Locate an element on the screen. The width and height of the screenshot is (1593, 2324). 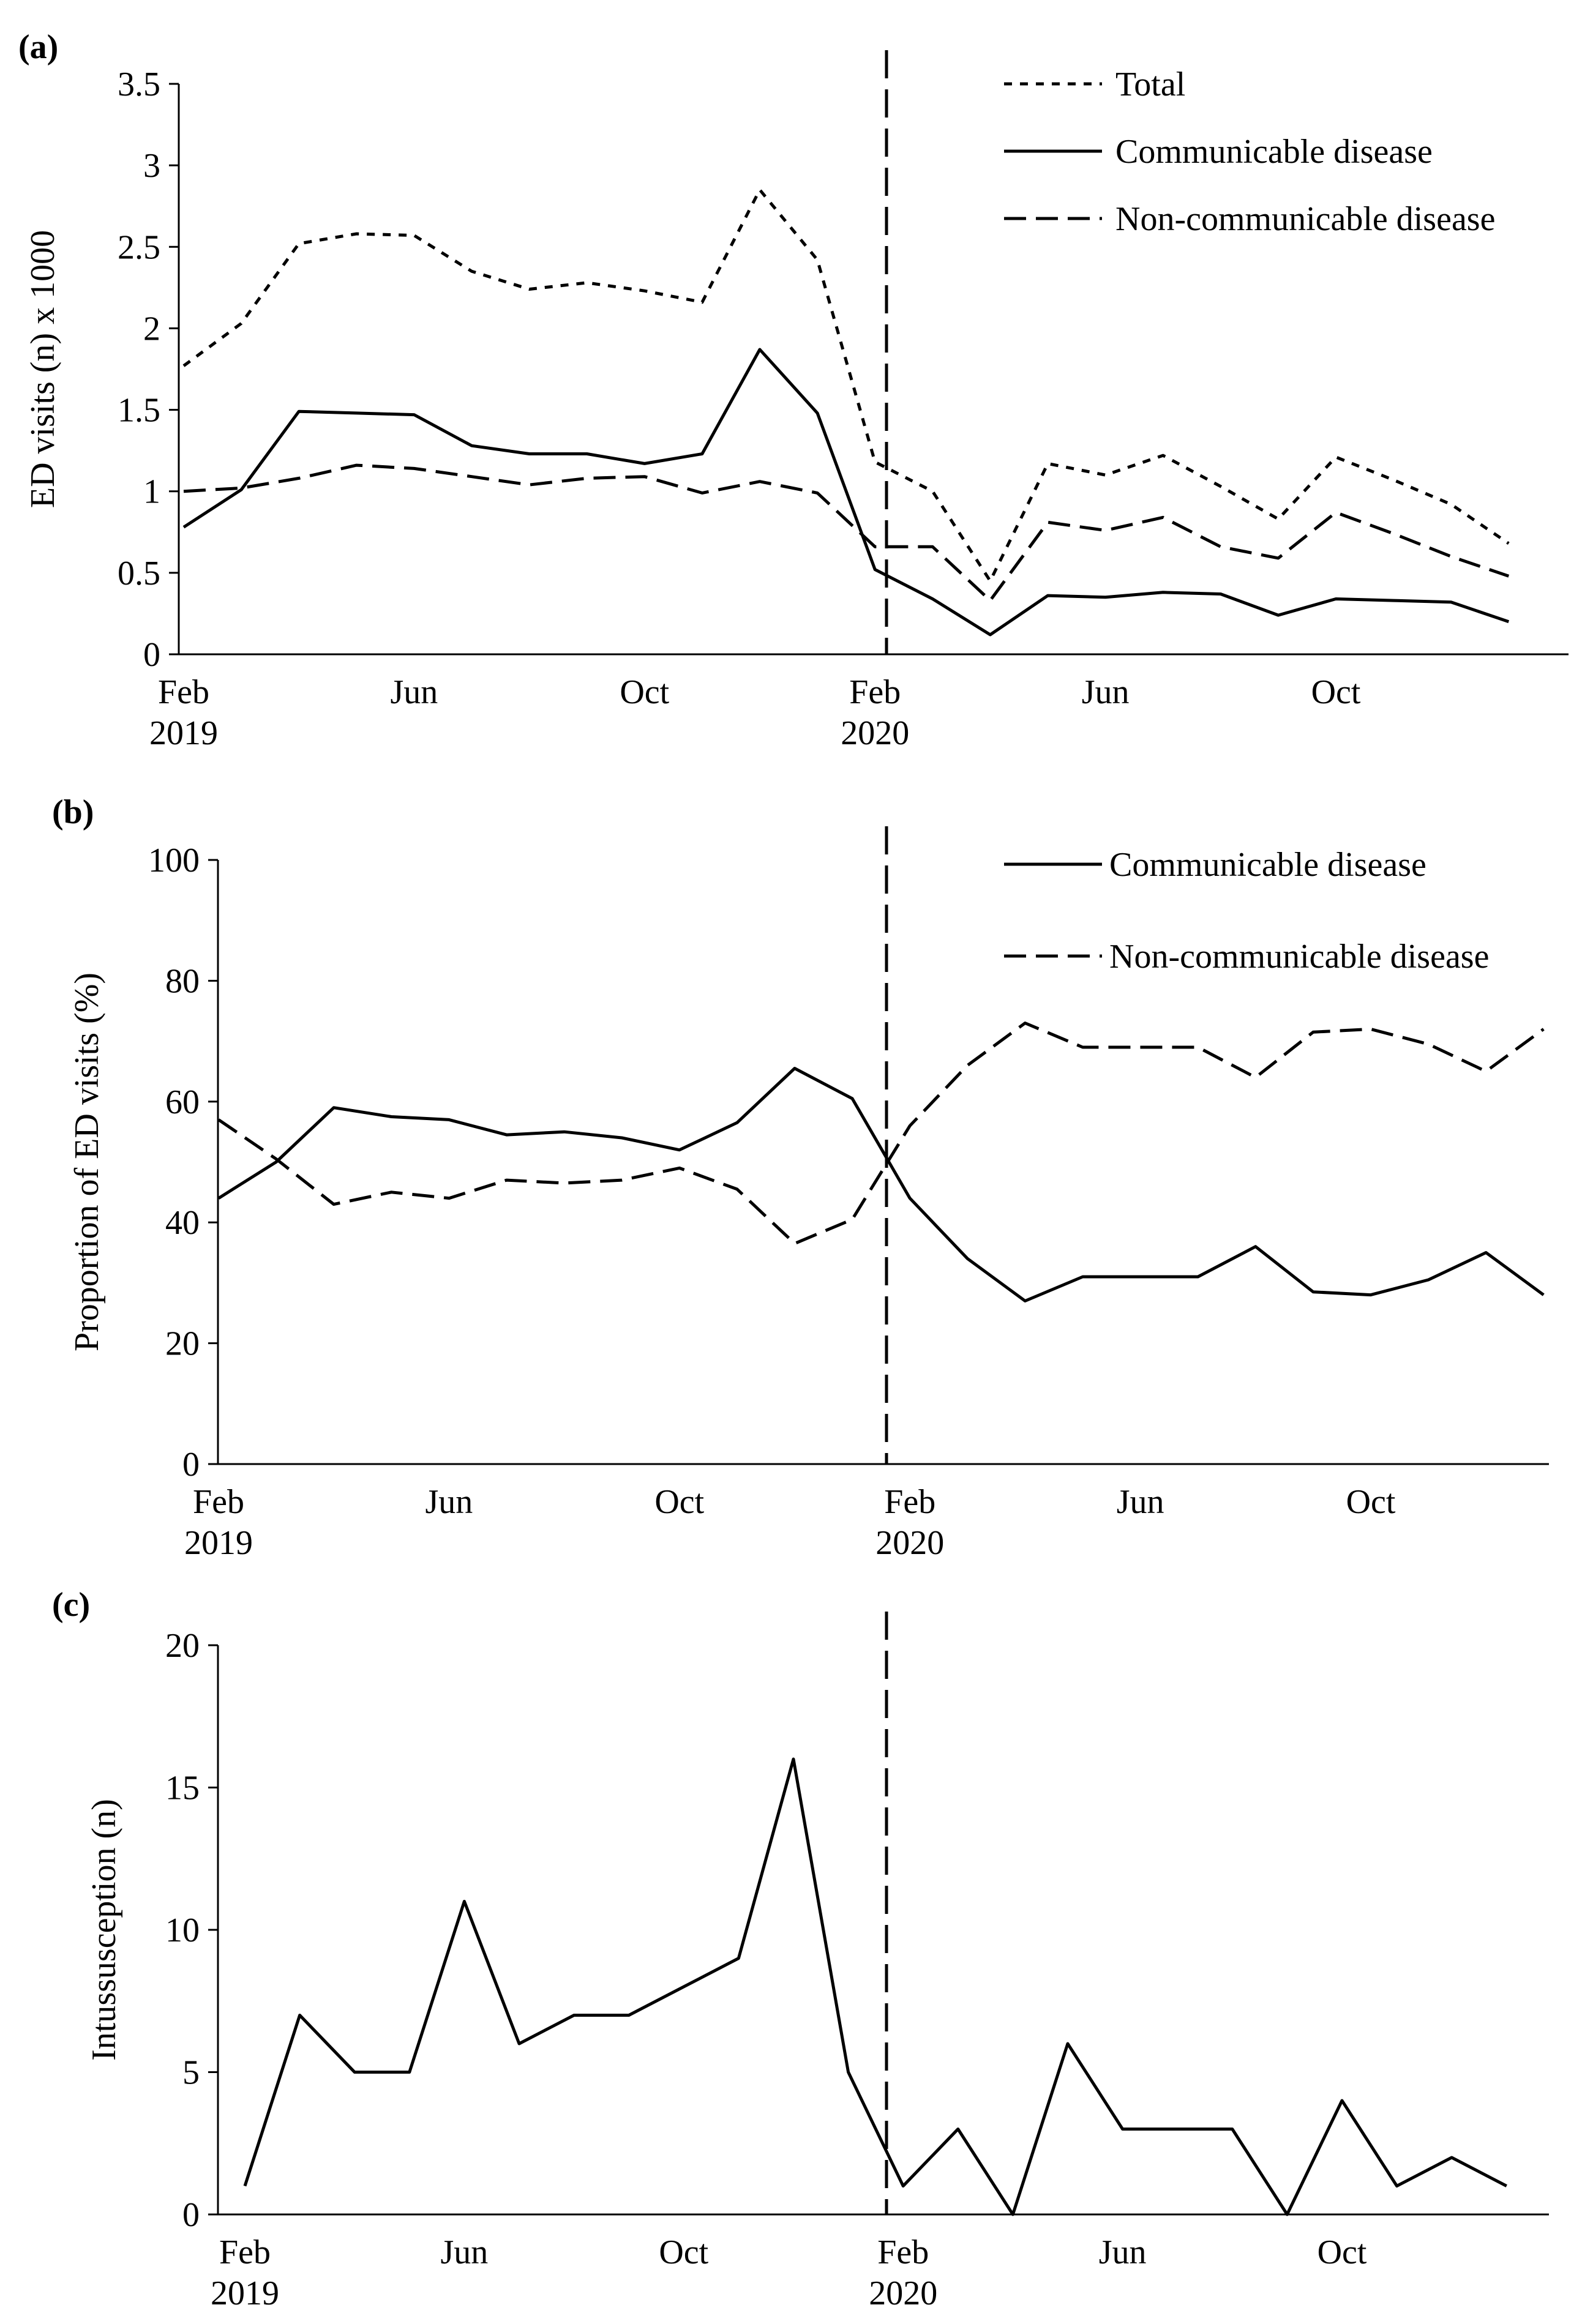
y-tick-label: 15 is located at coordinates (182, 1788).